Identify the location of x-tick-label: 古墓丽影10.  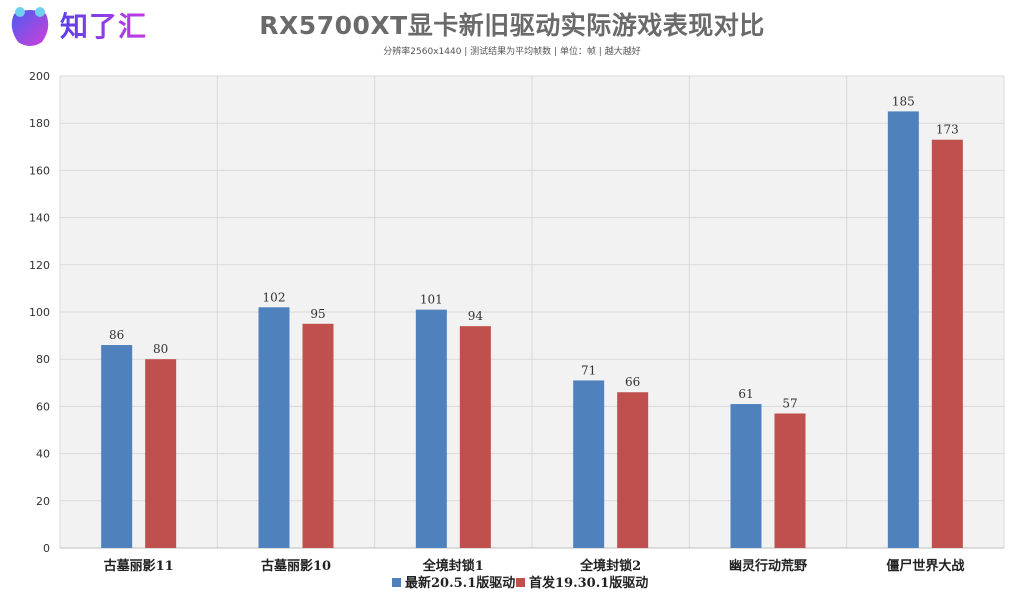
(296, 566).